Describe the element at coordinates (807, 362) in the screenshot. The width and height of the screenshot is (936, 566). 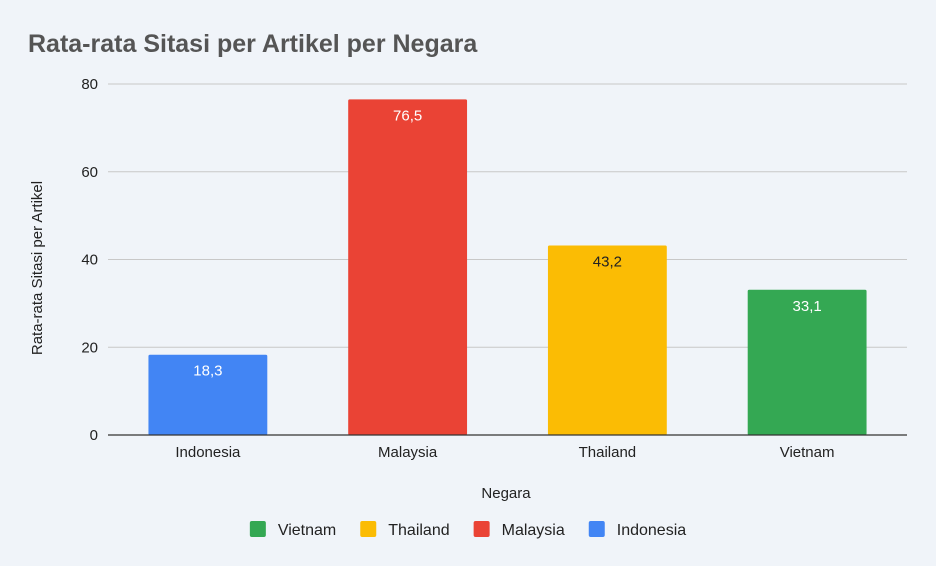
I see `bar-vietnam` at that location.